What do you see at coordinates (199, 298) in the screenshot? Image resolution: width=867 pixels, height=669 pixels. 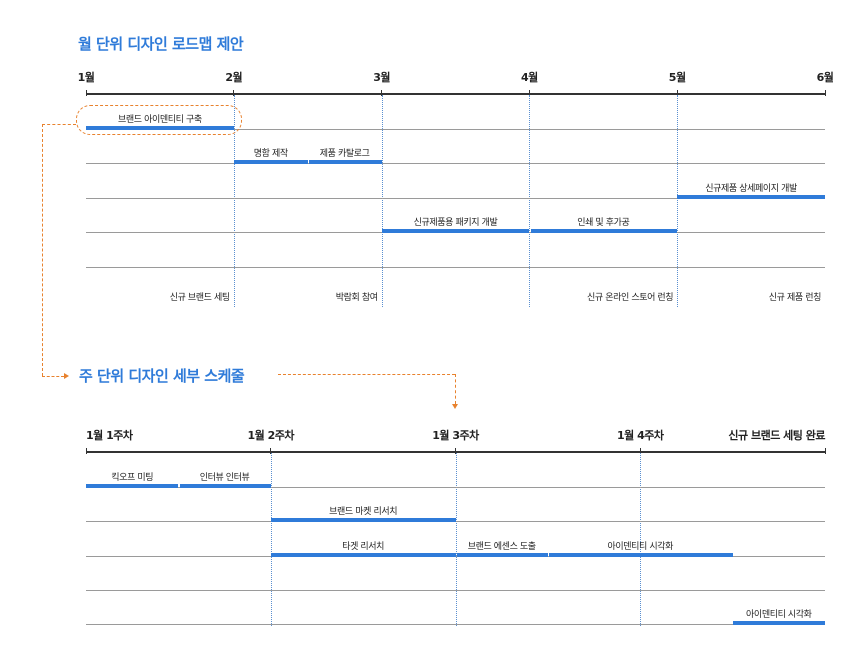 I see `milestone-label: 신규 브랜드 세팅` at bounding box center [199, 298].